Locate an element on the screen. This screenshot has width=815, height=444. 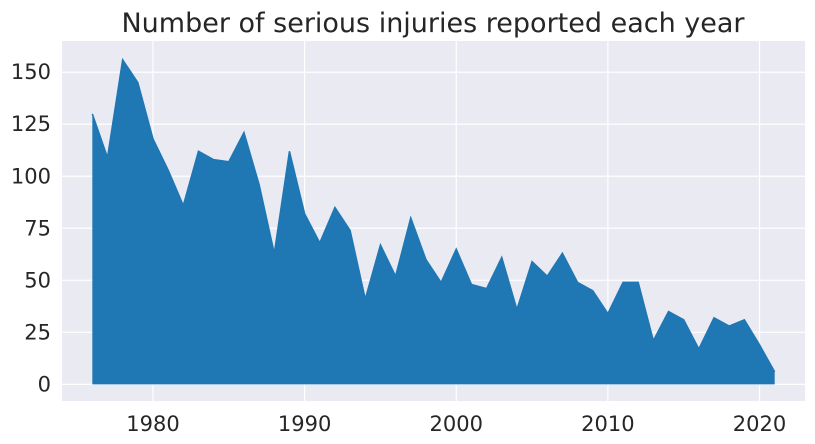
data-point-1983 is located at coordinates (198, 151).